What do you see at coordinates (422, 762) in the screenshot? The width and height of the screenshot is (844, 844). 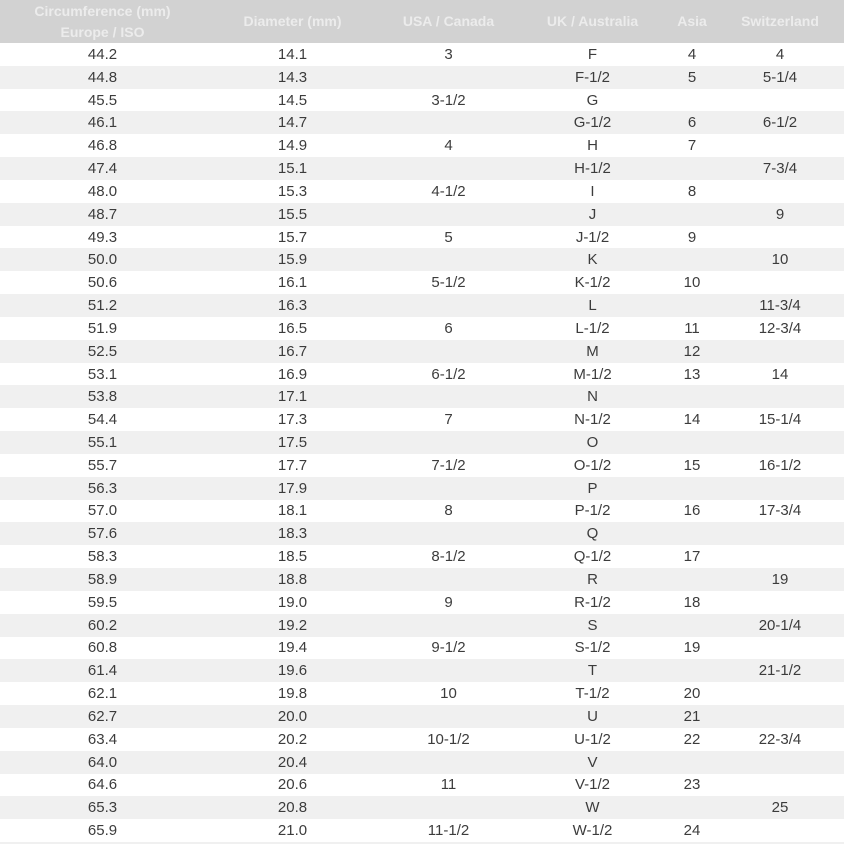 I see `table-row: 64.0 20.4 V` at bounding box center [422, 762].